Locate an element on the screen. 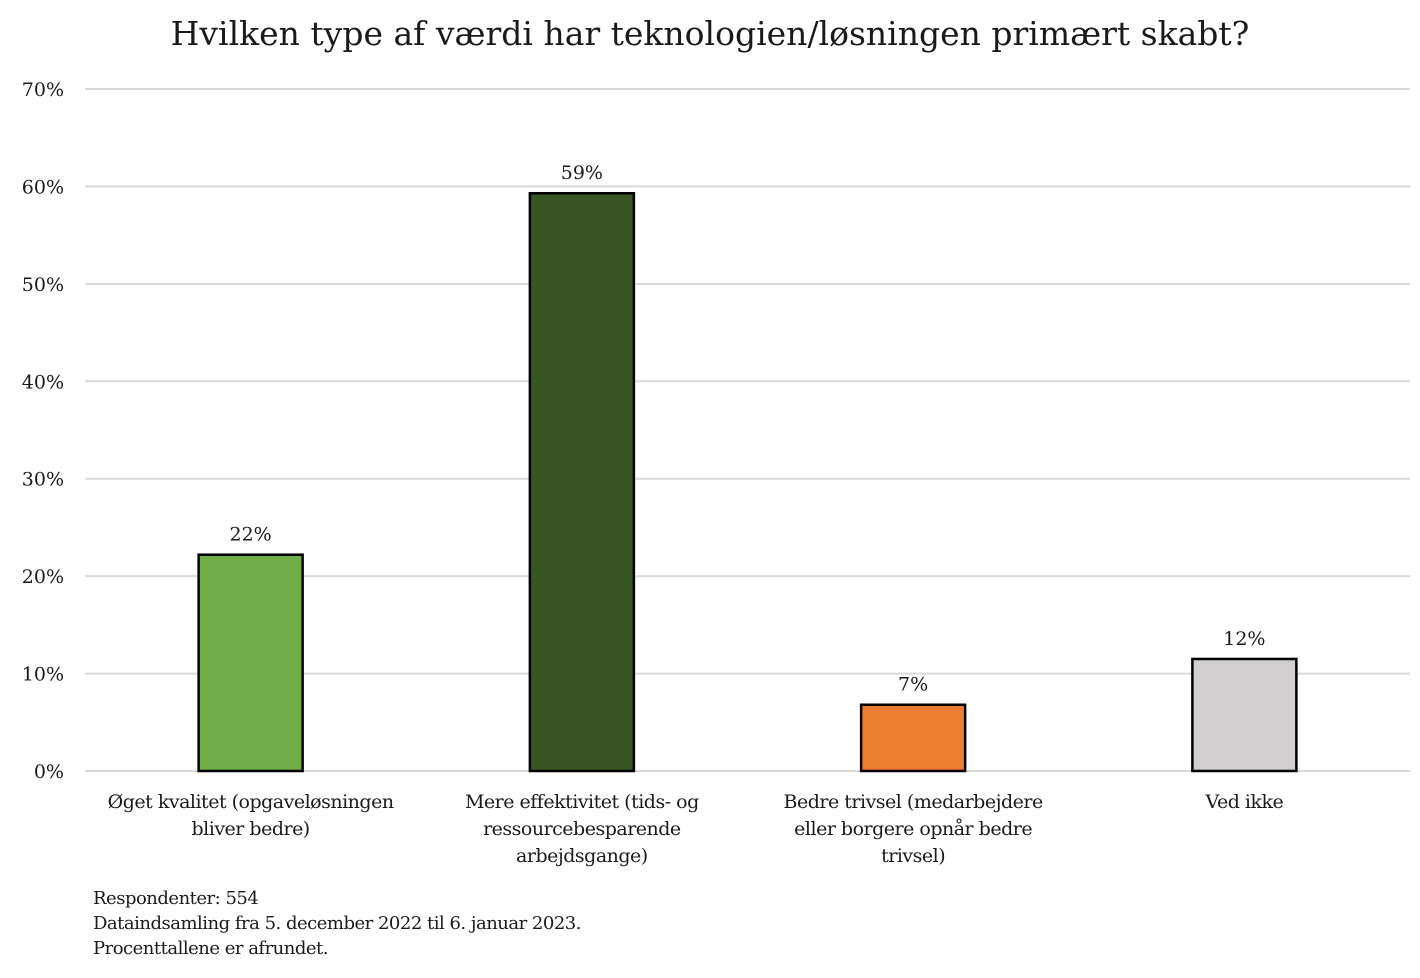 The width and height of the screenshot is (1420, 978). x-tick-label: Bedre trivsel (medarbejdere is located at coordinates (913, 802).